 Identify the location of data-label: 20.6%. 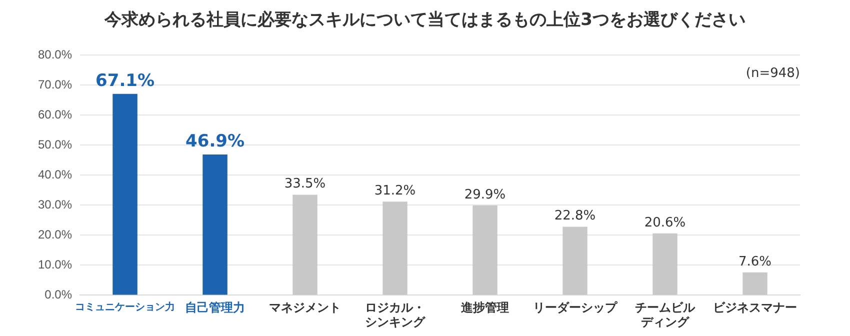
(665, 222).